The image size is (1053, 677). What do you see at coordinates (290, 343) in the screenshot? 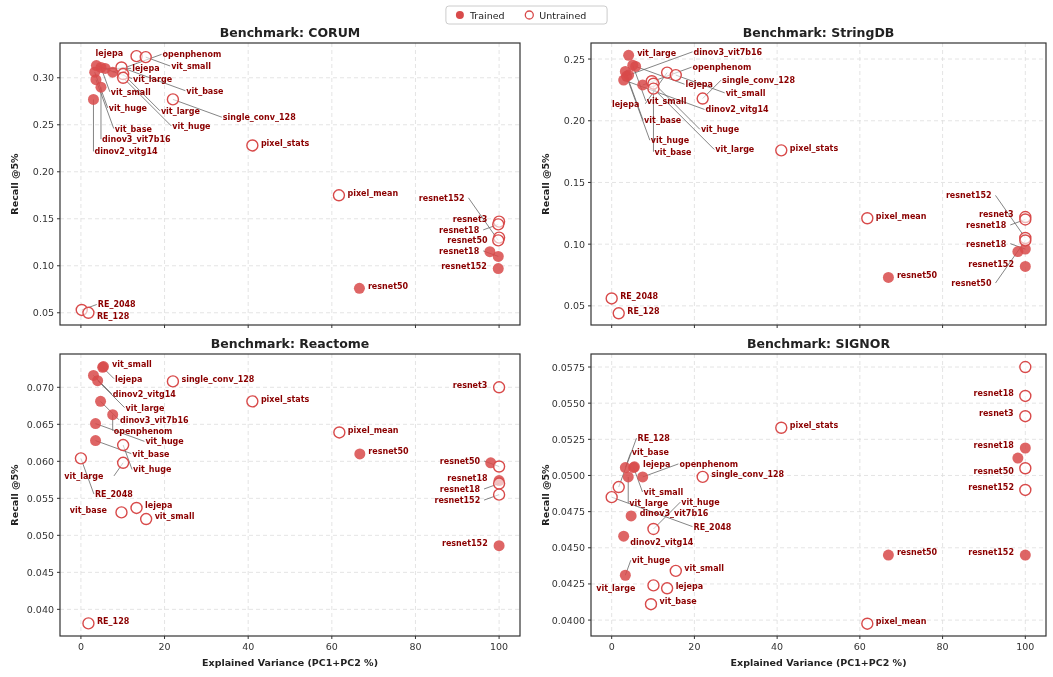
I see `chart-title: Benchmark: Reactome` at bounding box center [290, 343].